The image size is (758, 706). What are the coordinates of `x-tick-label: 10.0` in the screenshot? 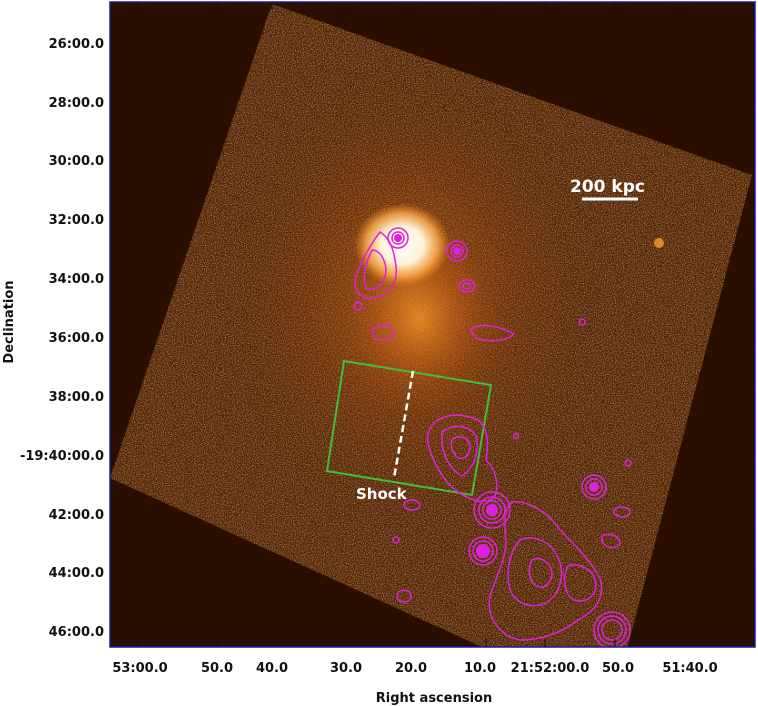 It's located at (480, 668).